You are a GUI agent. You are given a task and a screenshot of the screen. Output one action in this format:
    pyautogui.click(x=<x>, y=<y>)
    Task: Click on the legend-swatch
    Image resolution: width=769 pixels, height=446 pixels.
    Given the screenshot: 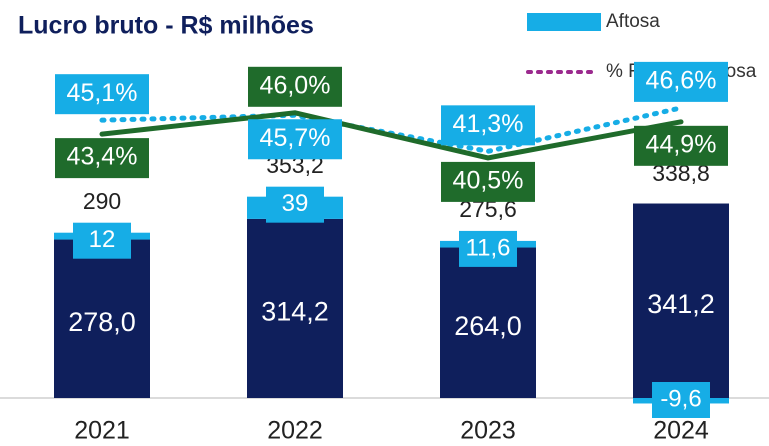 What is the action you would take?
    pyautogui.click(x=564, y=22)
    